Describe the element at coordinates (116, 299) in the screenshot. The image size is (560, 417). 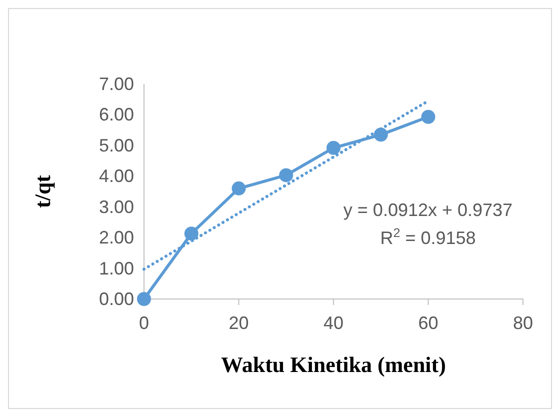
I see `y-tick-label: 0.00` at that location.